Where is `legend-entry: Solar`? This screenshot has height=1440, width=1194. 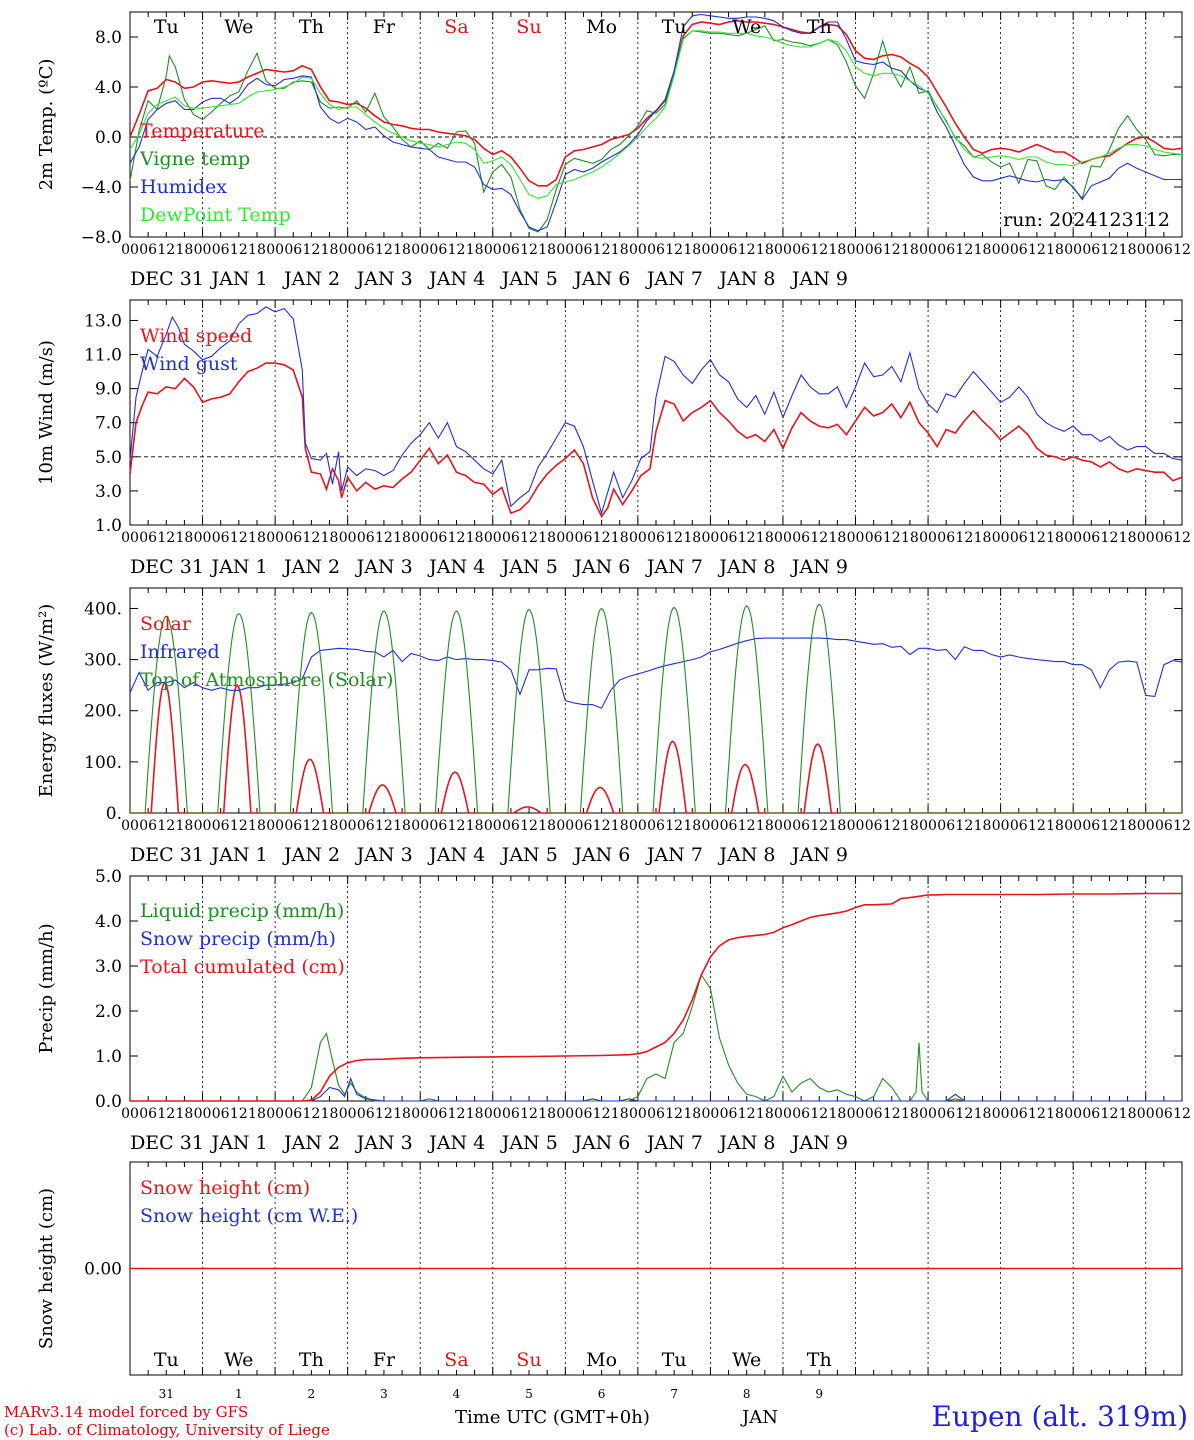
legend-entry: Solar is located at coordinates (166, 624).